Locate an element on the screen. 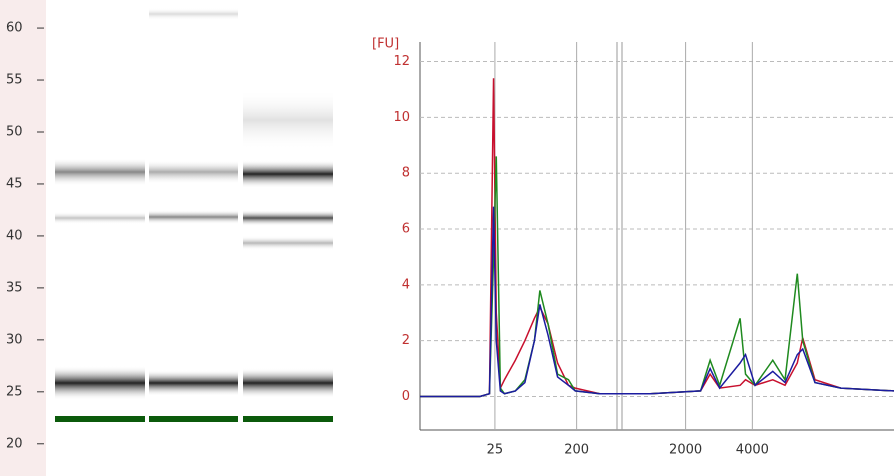 The image size is (894, 476). y-tick-label: 55 is located at coordinates (14, 80).